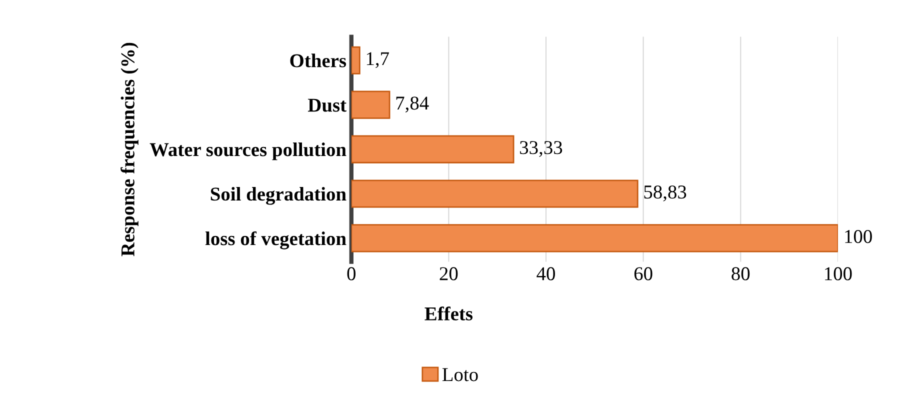 This screenshot has height=409, width=901. What do you see at coordinates (858, 237) in the screenshot?
I see `data-label: 100` at bounding box center [858, 237].